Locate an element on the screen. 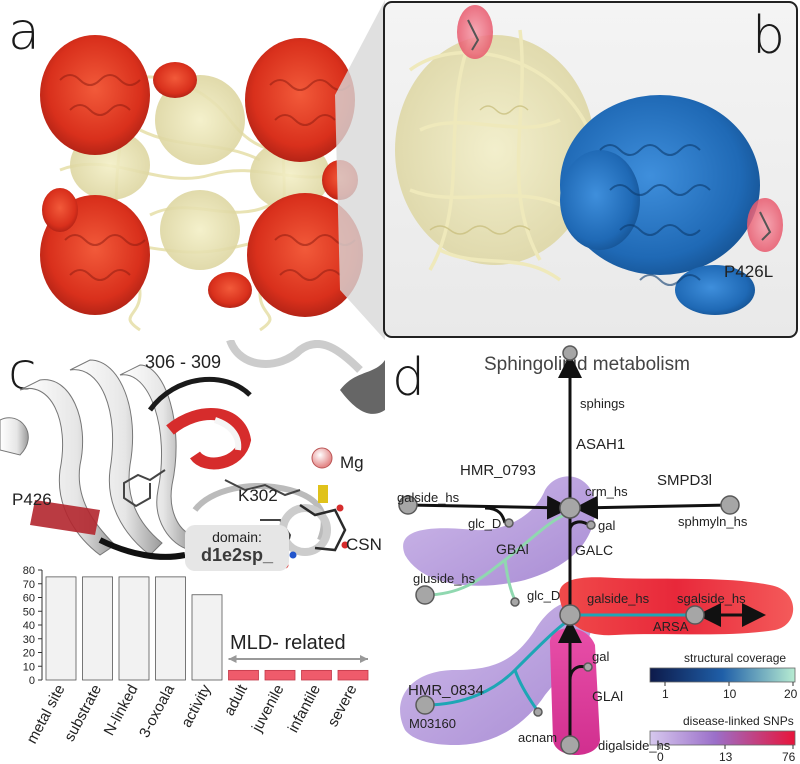 This screenshot has width=800, height=764. node-digalside-hs is located at coordinates (570, 745).